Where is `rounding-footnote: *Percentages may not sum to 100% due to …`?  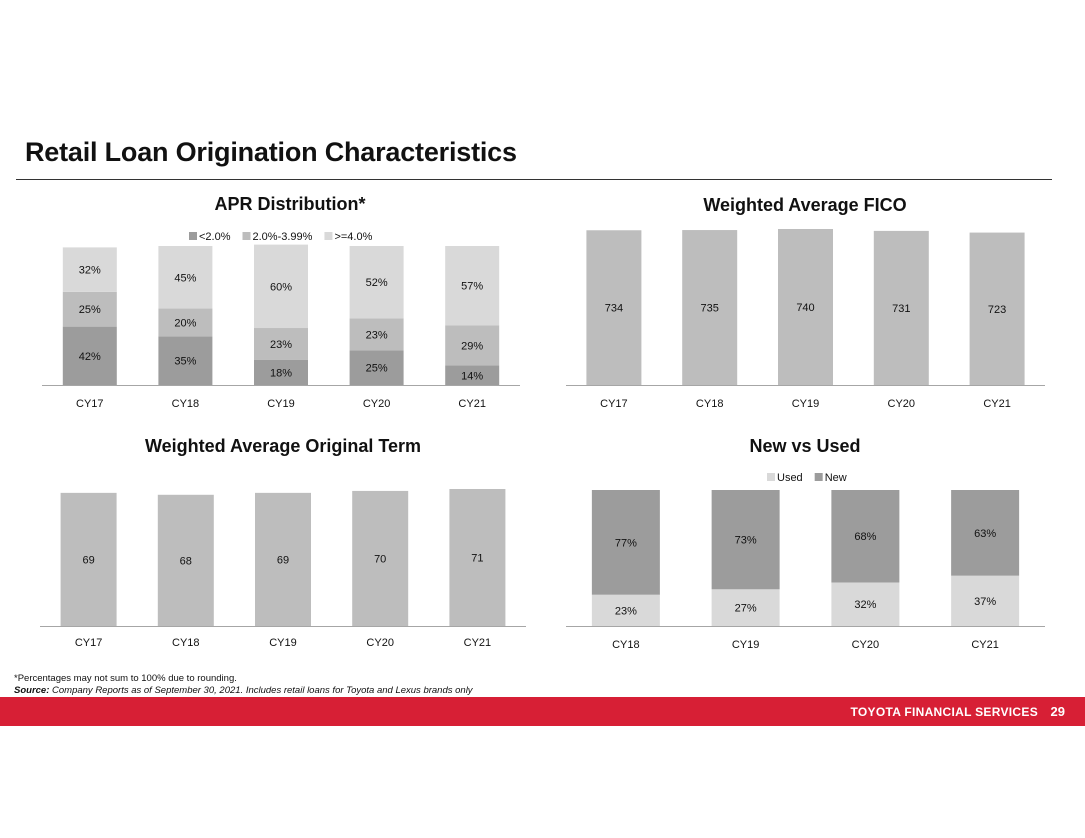
rounding-footnote: *Percentages may not sum to 100% due to … is located at coordinates (125, 678).